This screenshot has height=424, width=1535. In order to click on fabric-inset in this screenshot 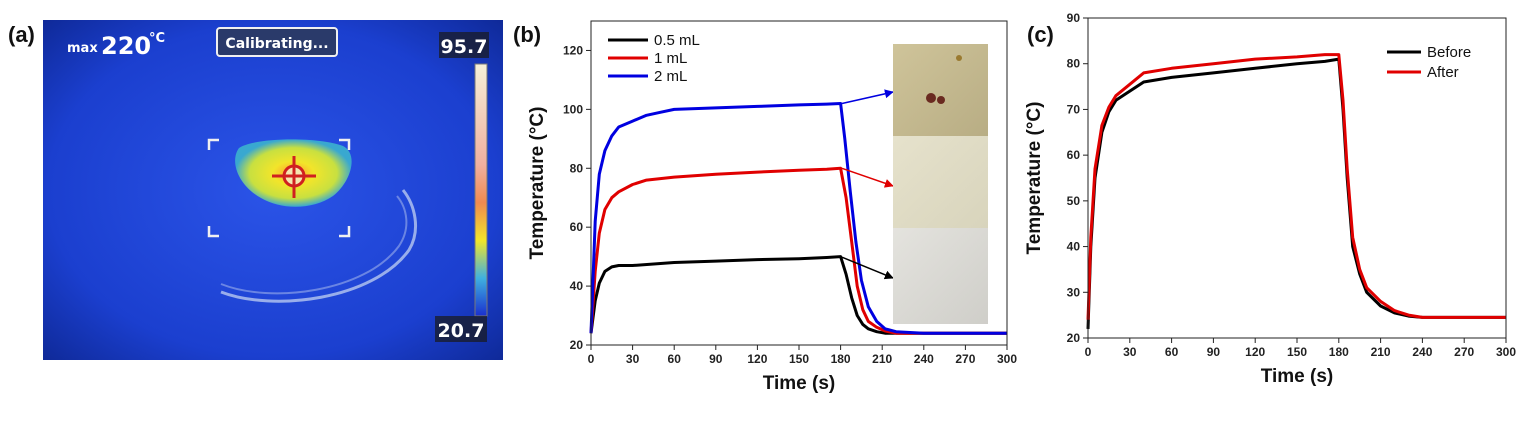, I will do `click(940, 184)`.